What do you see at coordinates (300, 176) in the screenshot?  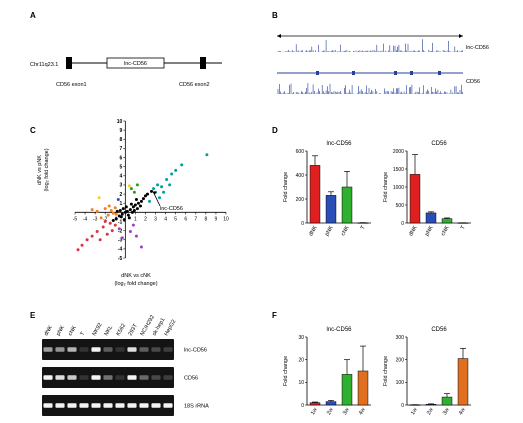 I see `bar-chart-y-tick-label: 400` at bounding box center [300, 176].